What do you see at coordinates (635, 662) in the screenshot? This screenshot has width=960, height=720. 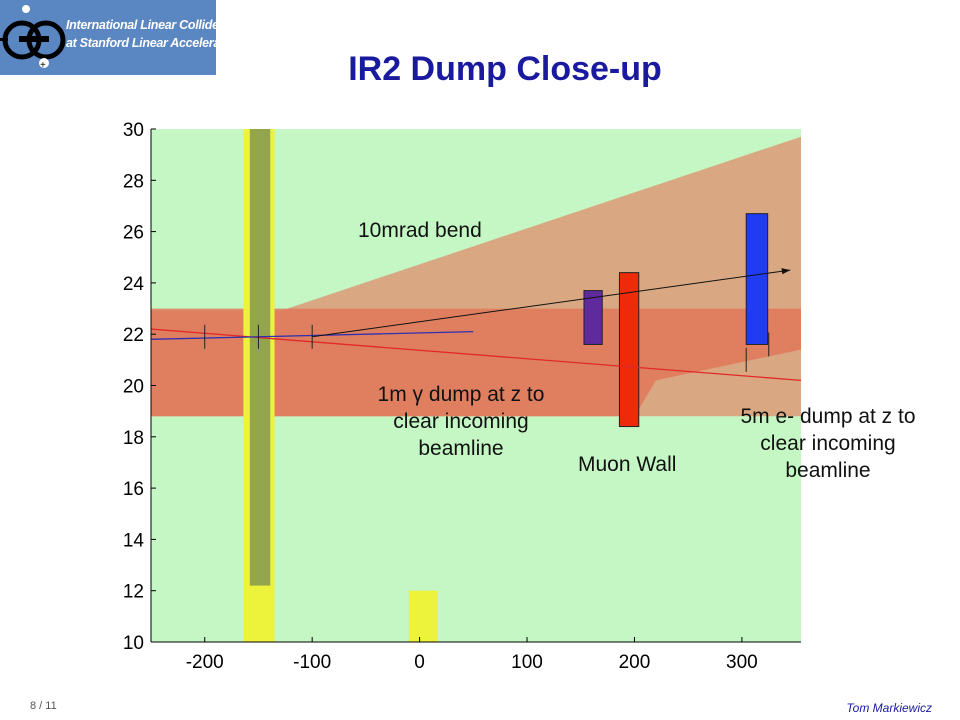 I see `x-tick-label-200: 200` at bounding box center [635, 662].